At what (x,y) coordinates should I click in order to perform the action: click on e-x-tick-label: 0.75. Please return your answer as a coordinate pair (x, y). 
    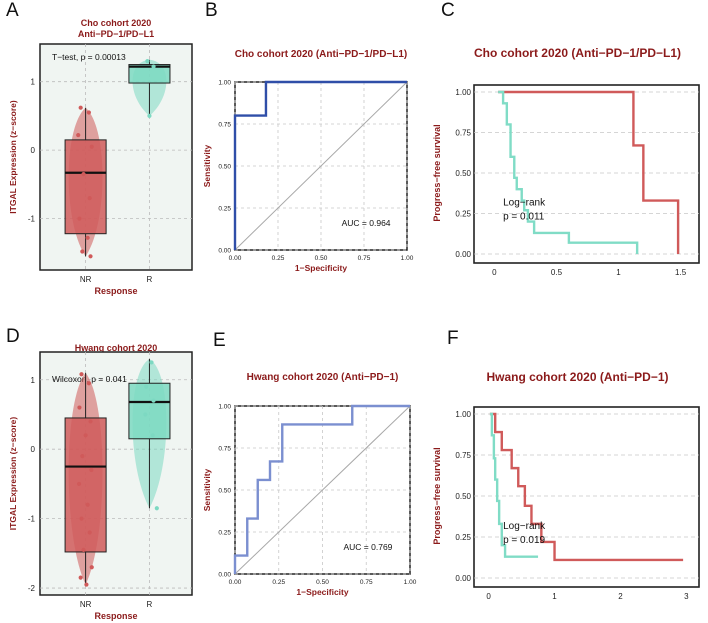
    Looking at the image, I should click on (366, 582).